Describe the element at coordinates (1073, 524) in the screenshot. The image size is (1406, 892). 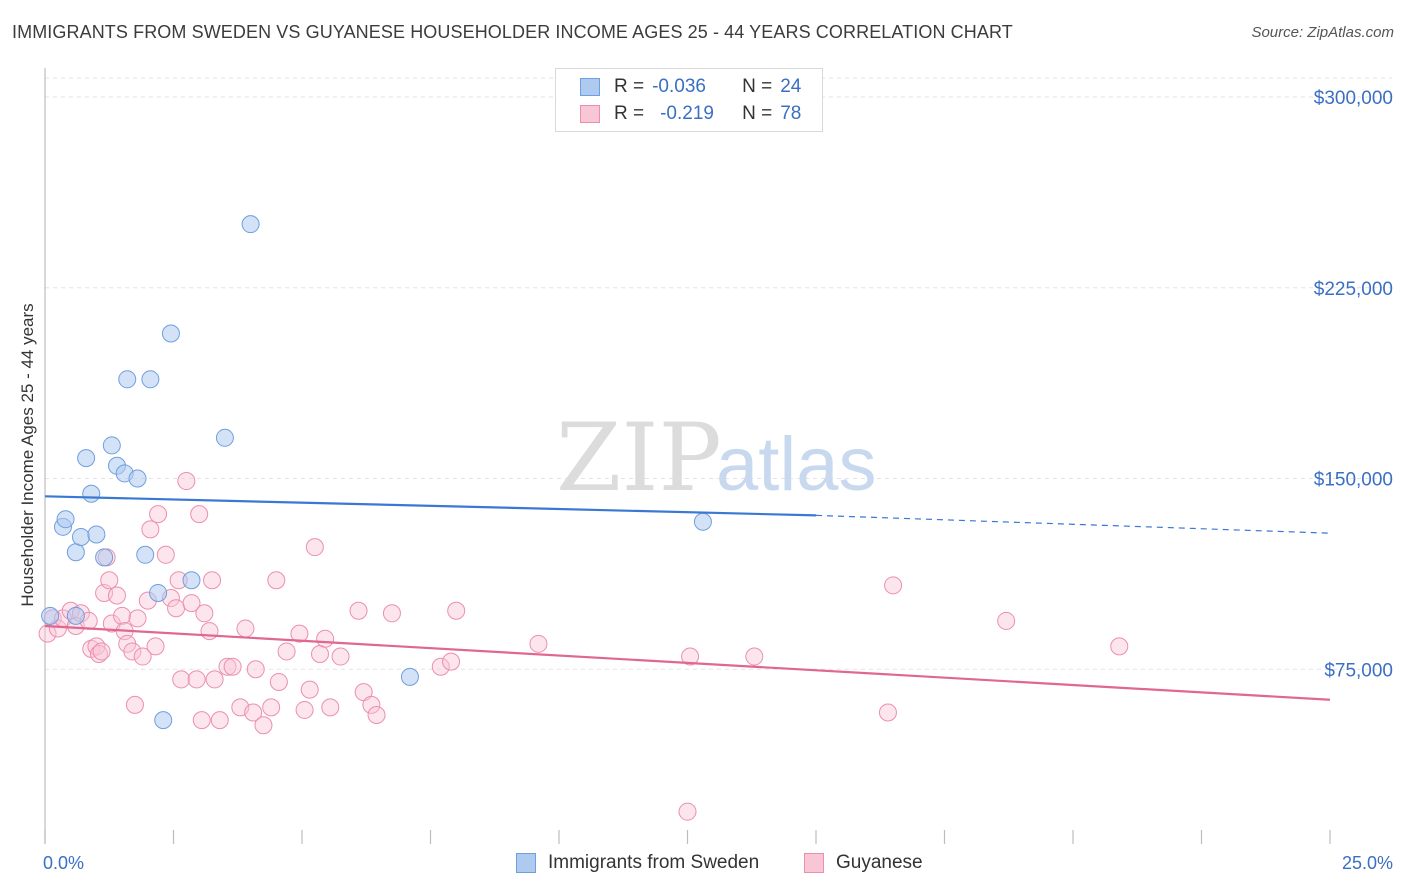
I see `sweden-trend-extension` at that location.